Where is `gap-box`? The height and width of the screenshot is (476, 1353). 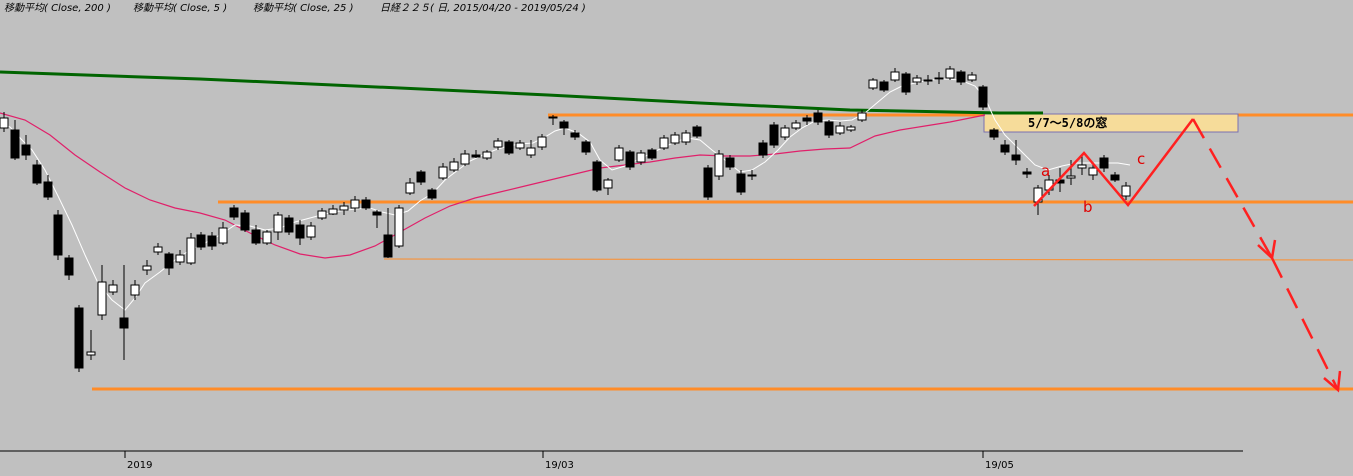
gap-box is located at coordinates (1111, 123).